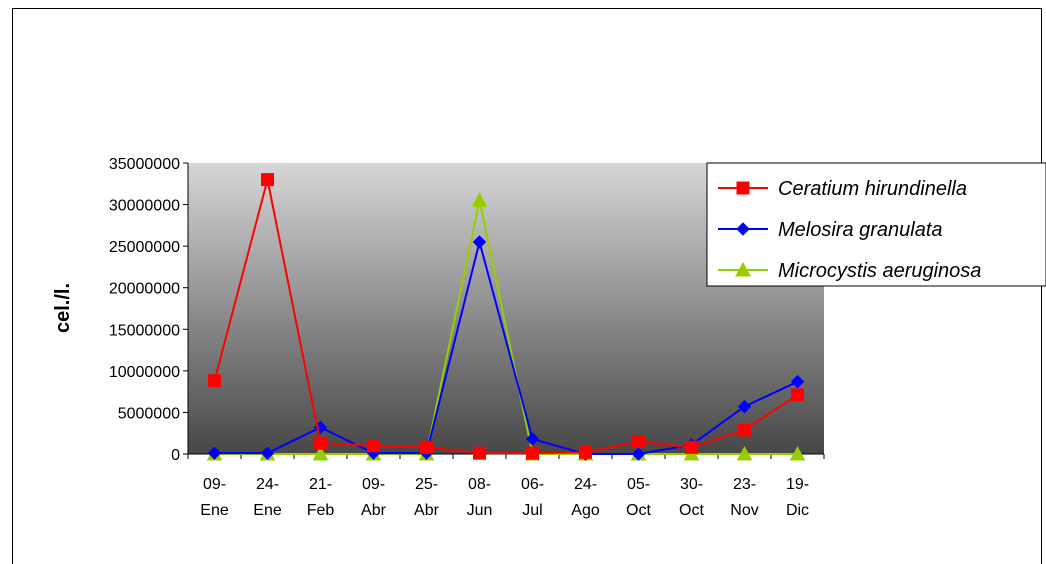 Image resolution: width=1046 pixels, height=564 pixels. Describe the element at coordinates (532, 497) in the screenshot. I see `x-tick-label: 06-Jul` at that location.